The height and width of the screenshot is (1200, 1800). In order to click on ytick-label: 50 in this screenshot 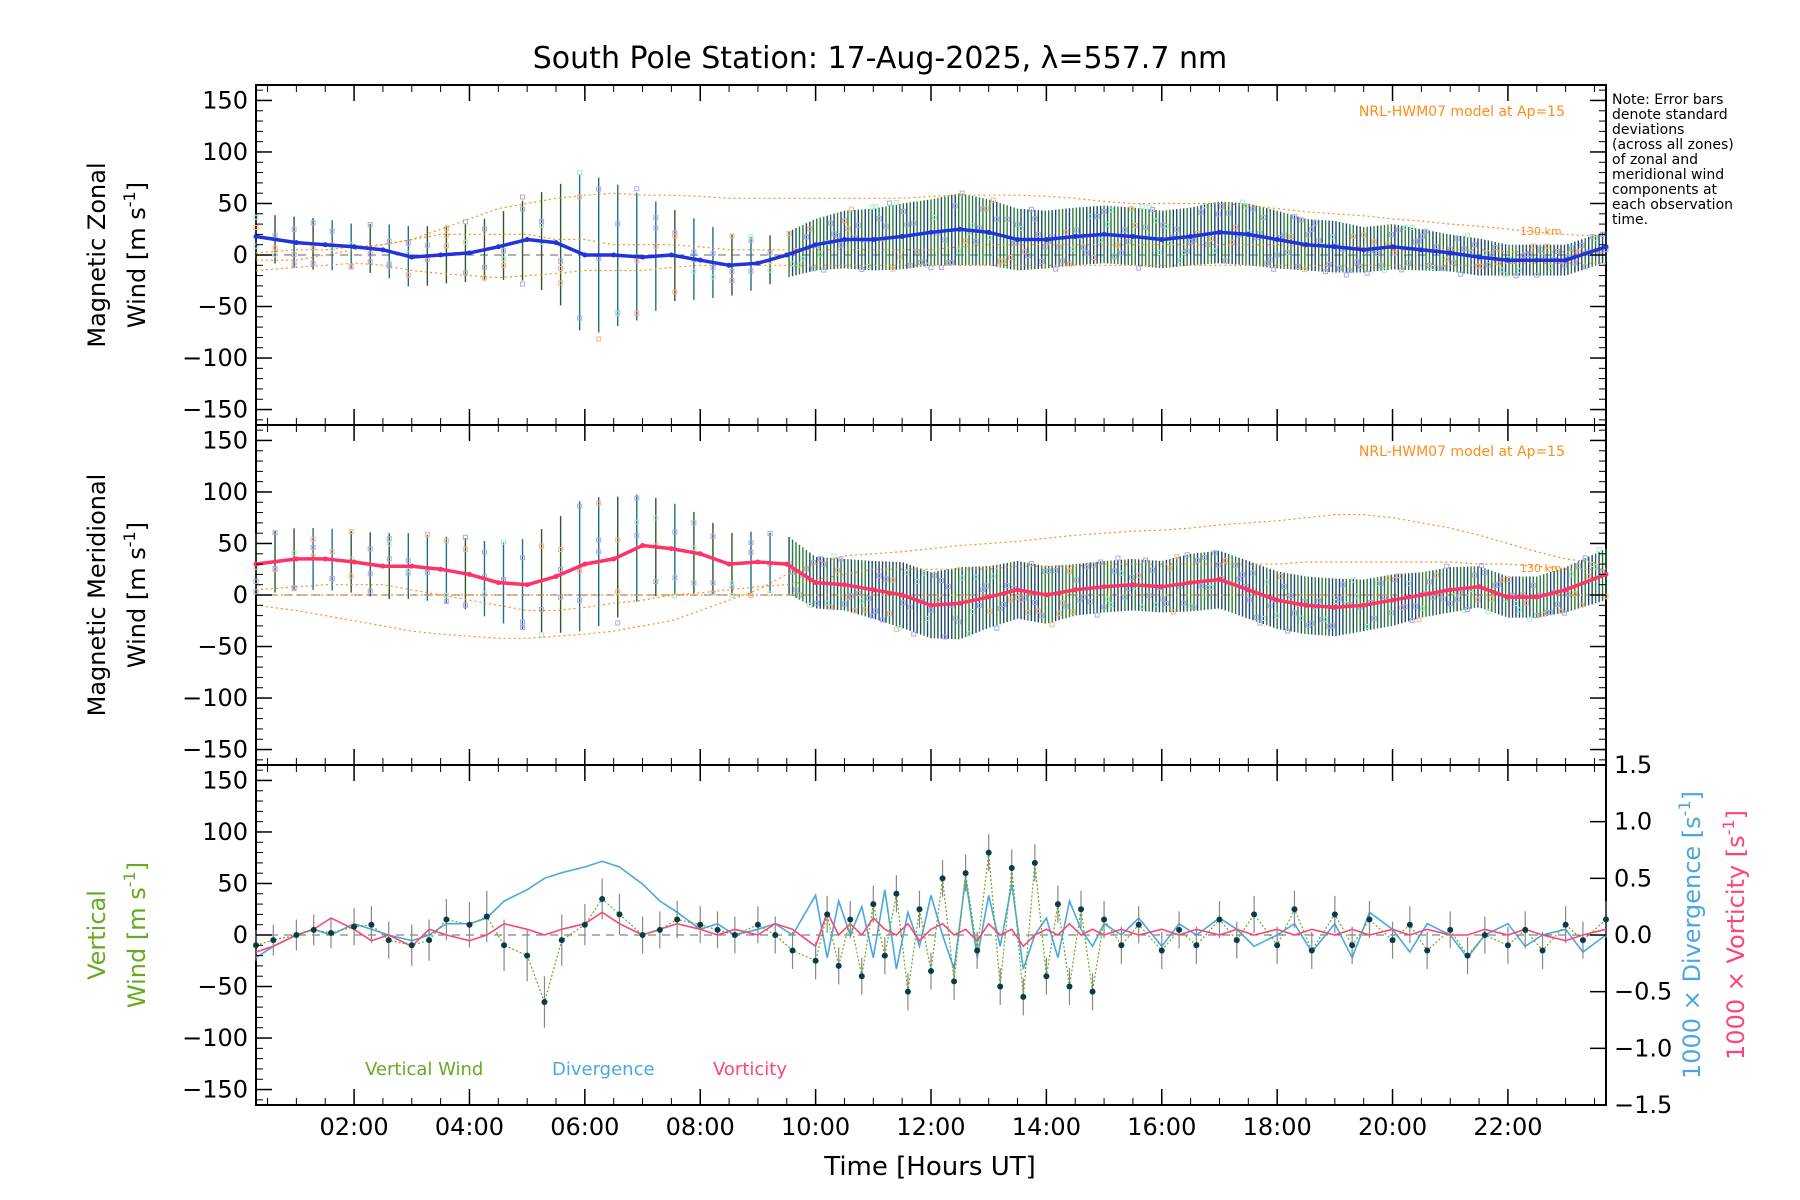, I will do `click(232, 883)`.